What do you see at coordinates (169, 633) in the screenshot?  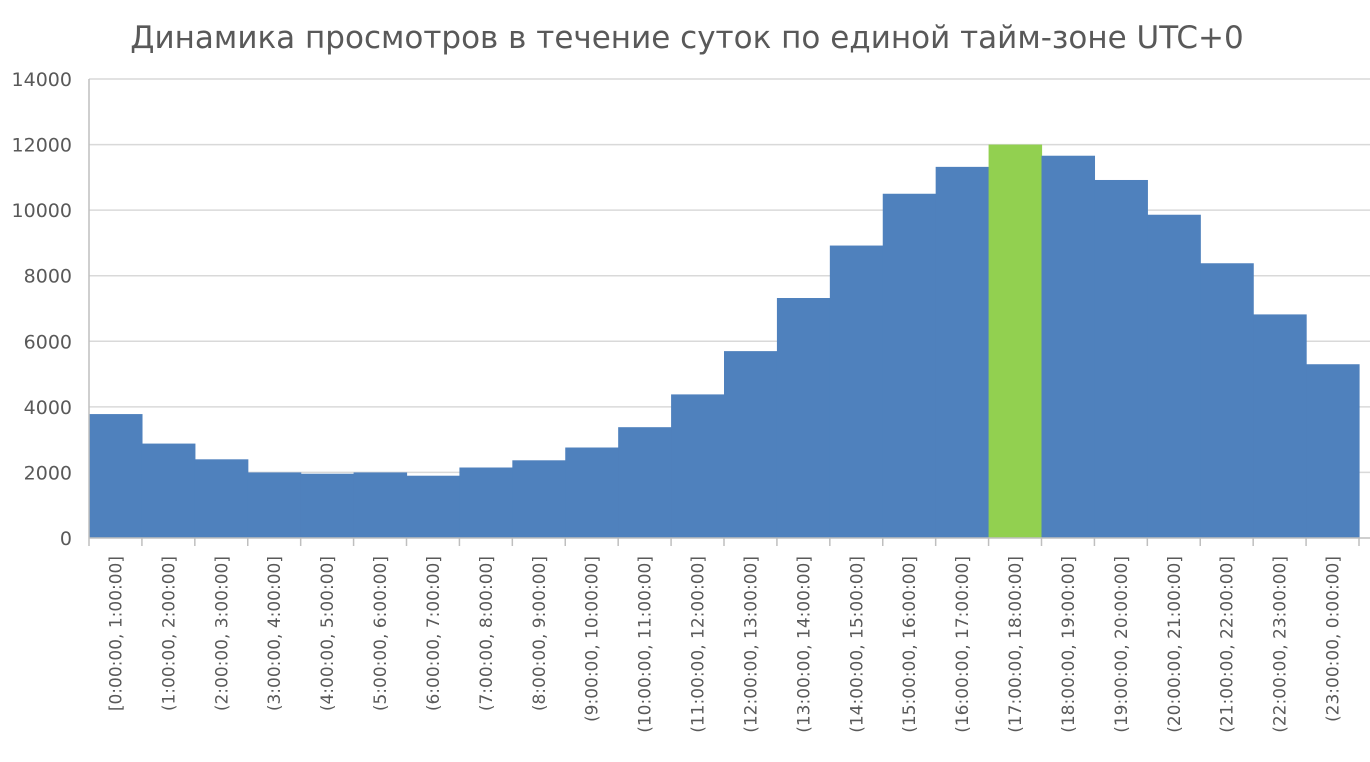 I see `x-tick-label: (1:00:00, 2:00:00]` at bounding box center [169, 633].